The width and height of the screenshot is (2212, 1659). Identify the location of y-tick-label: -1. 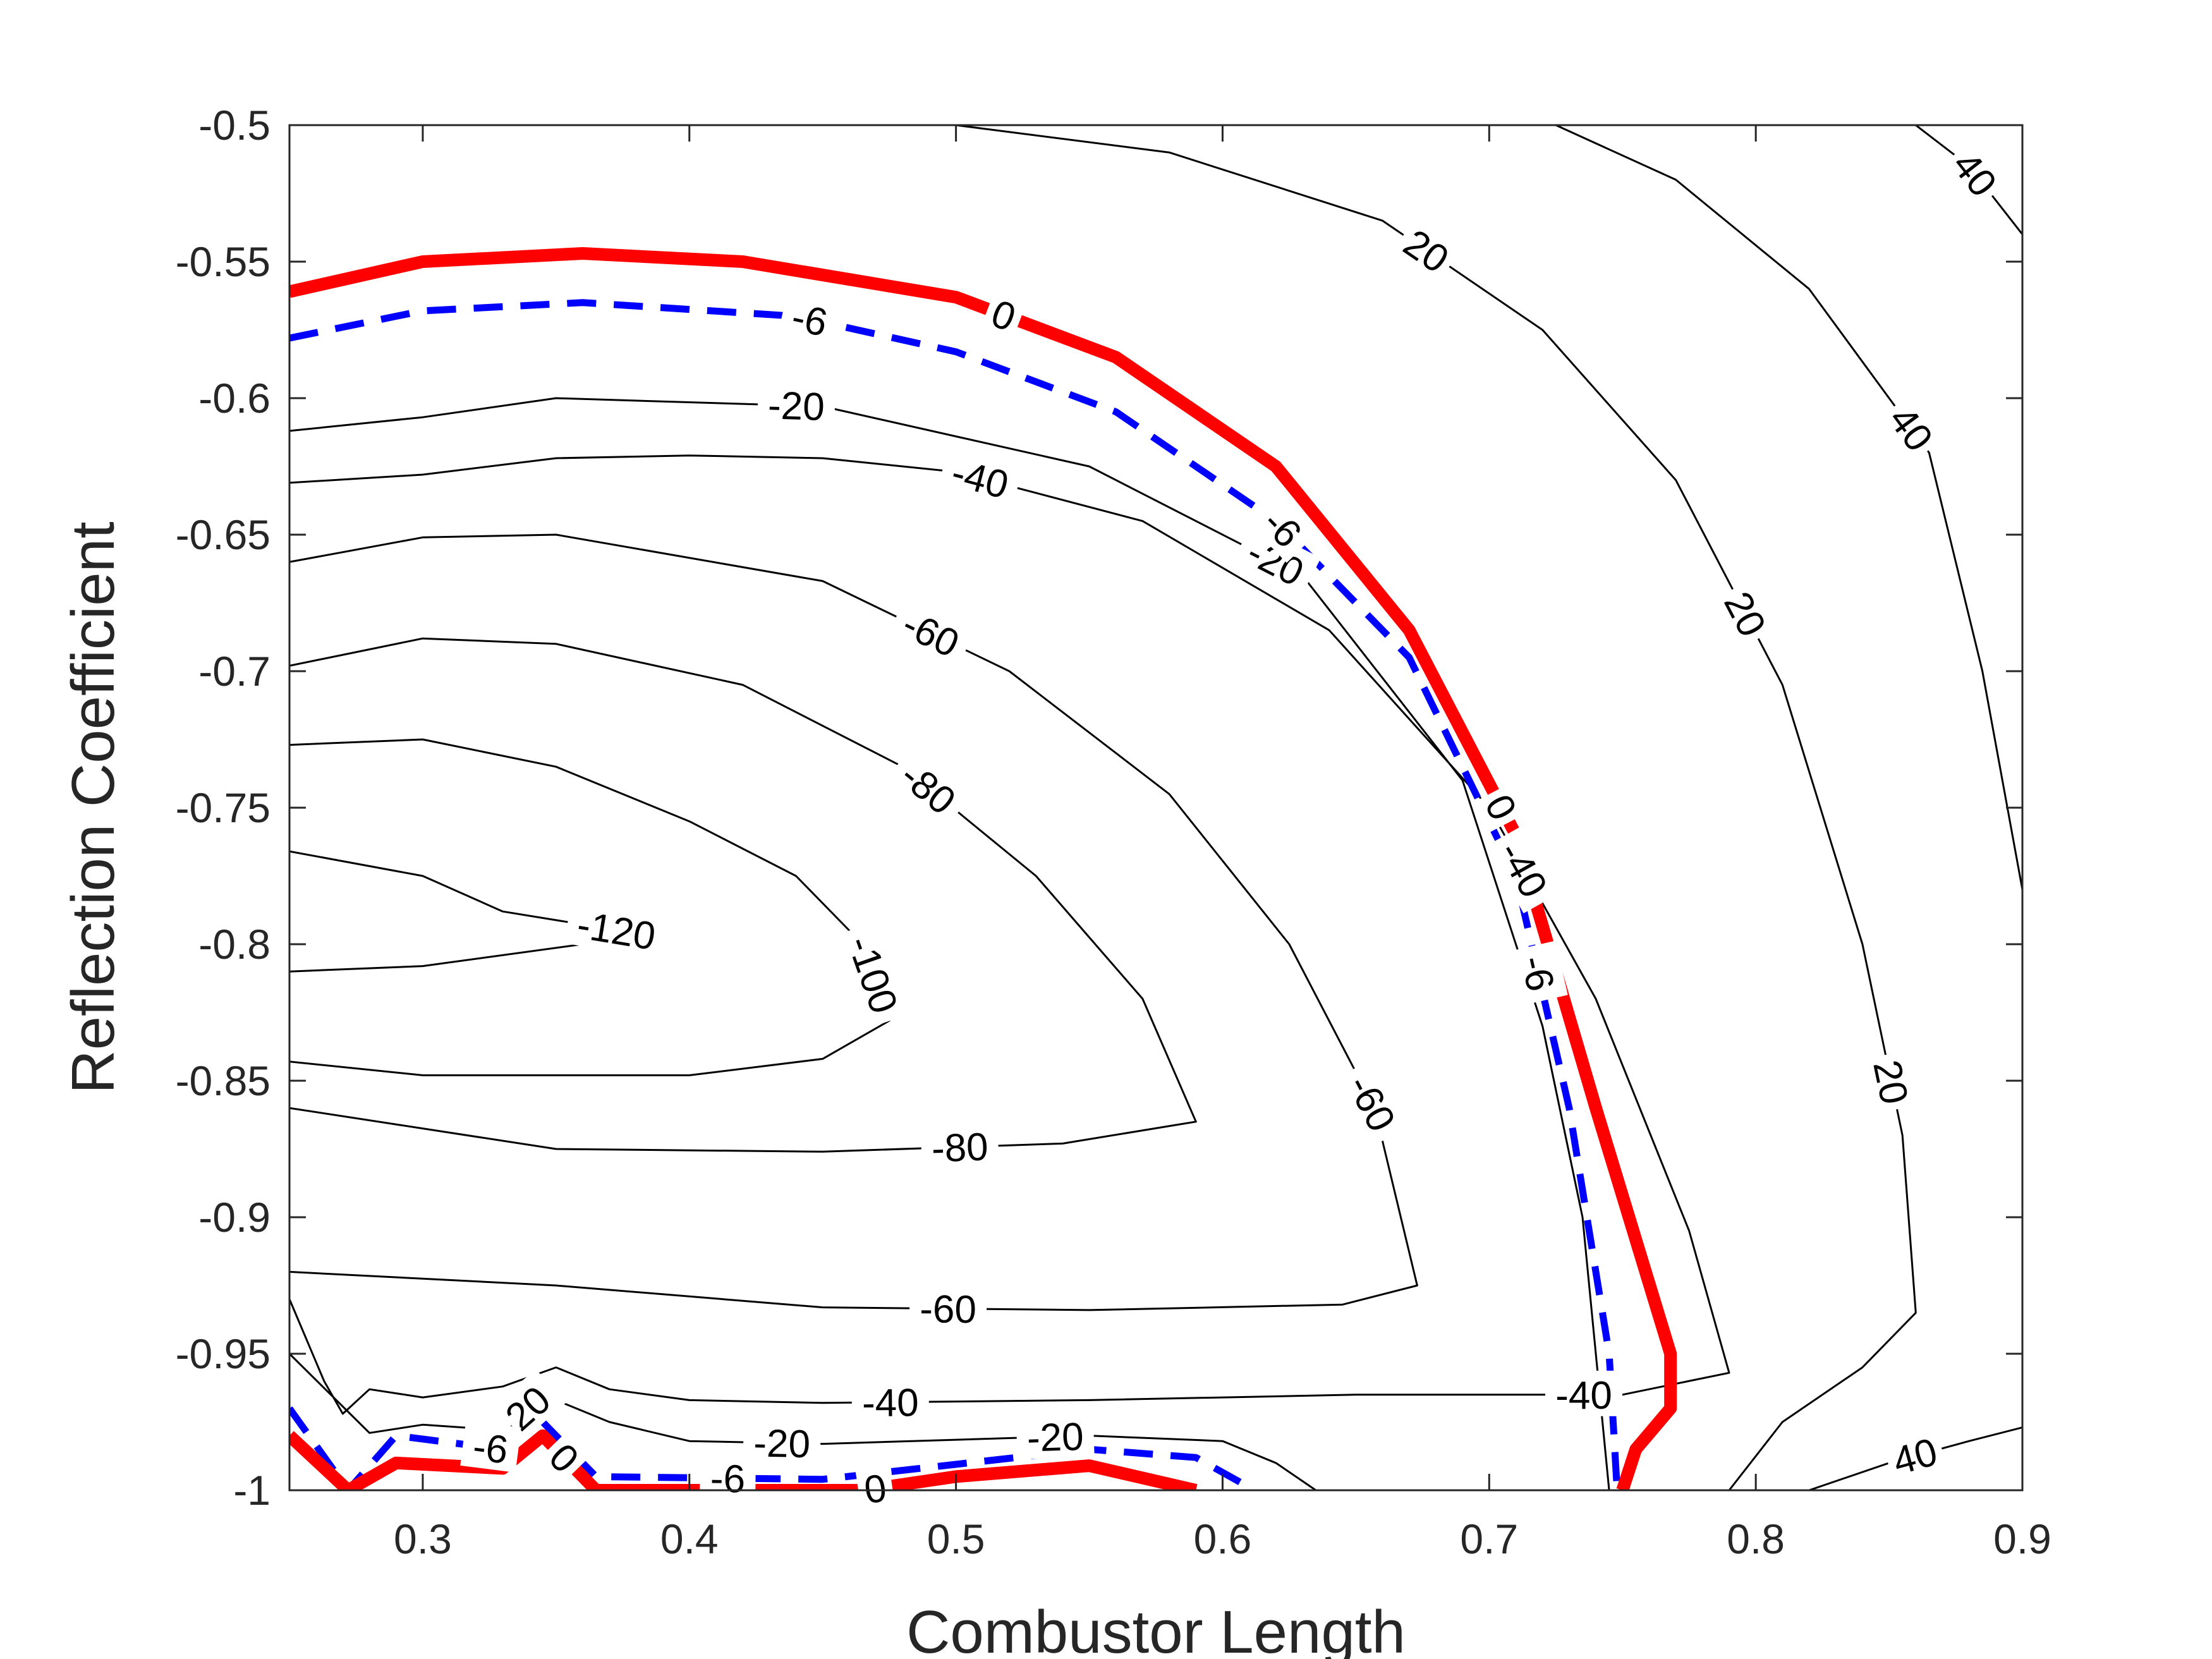
(251, 1491).